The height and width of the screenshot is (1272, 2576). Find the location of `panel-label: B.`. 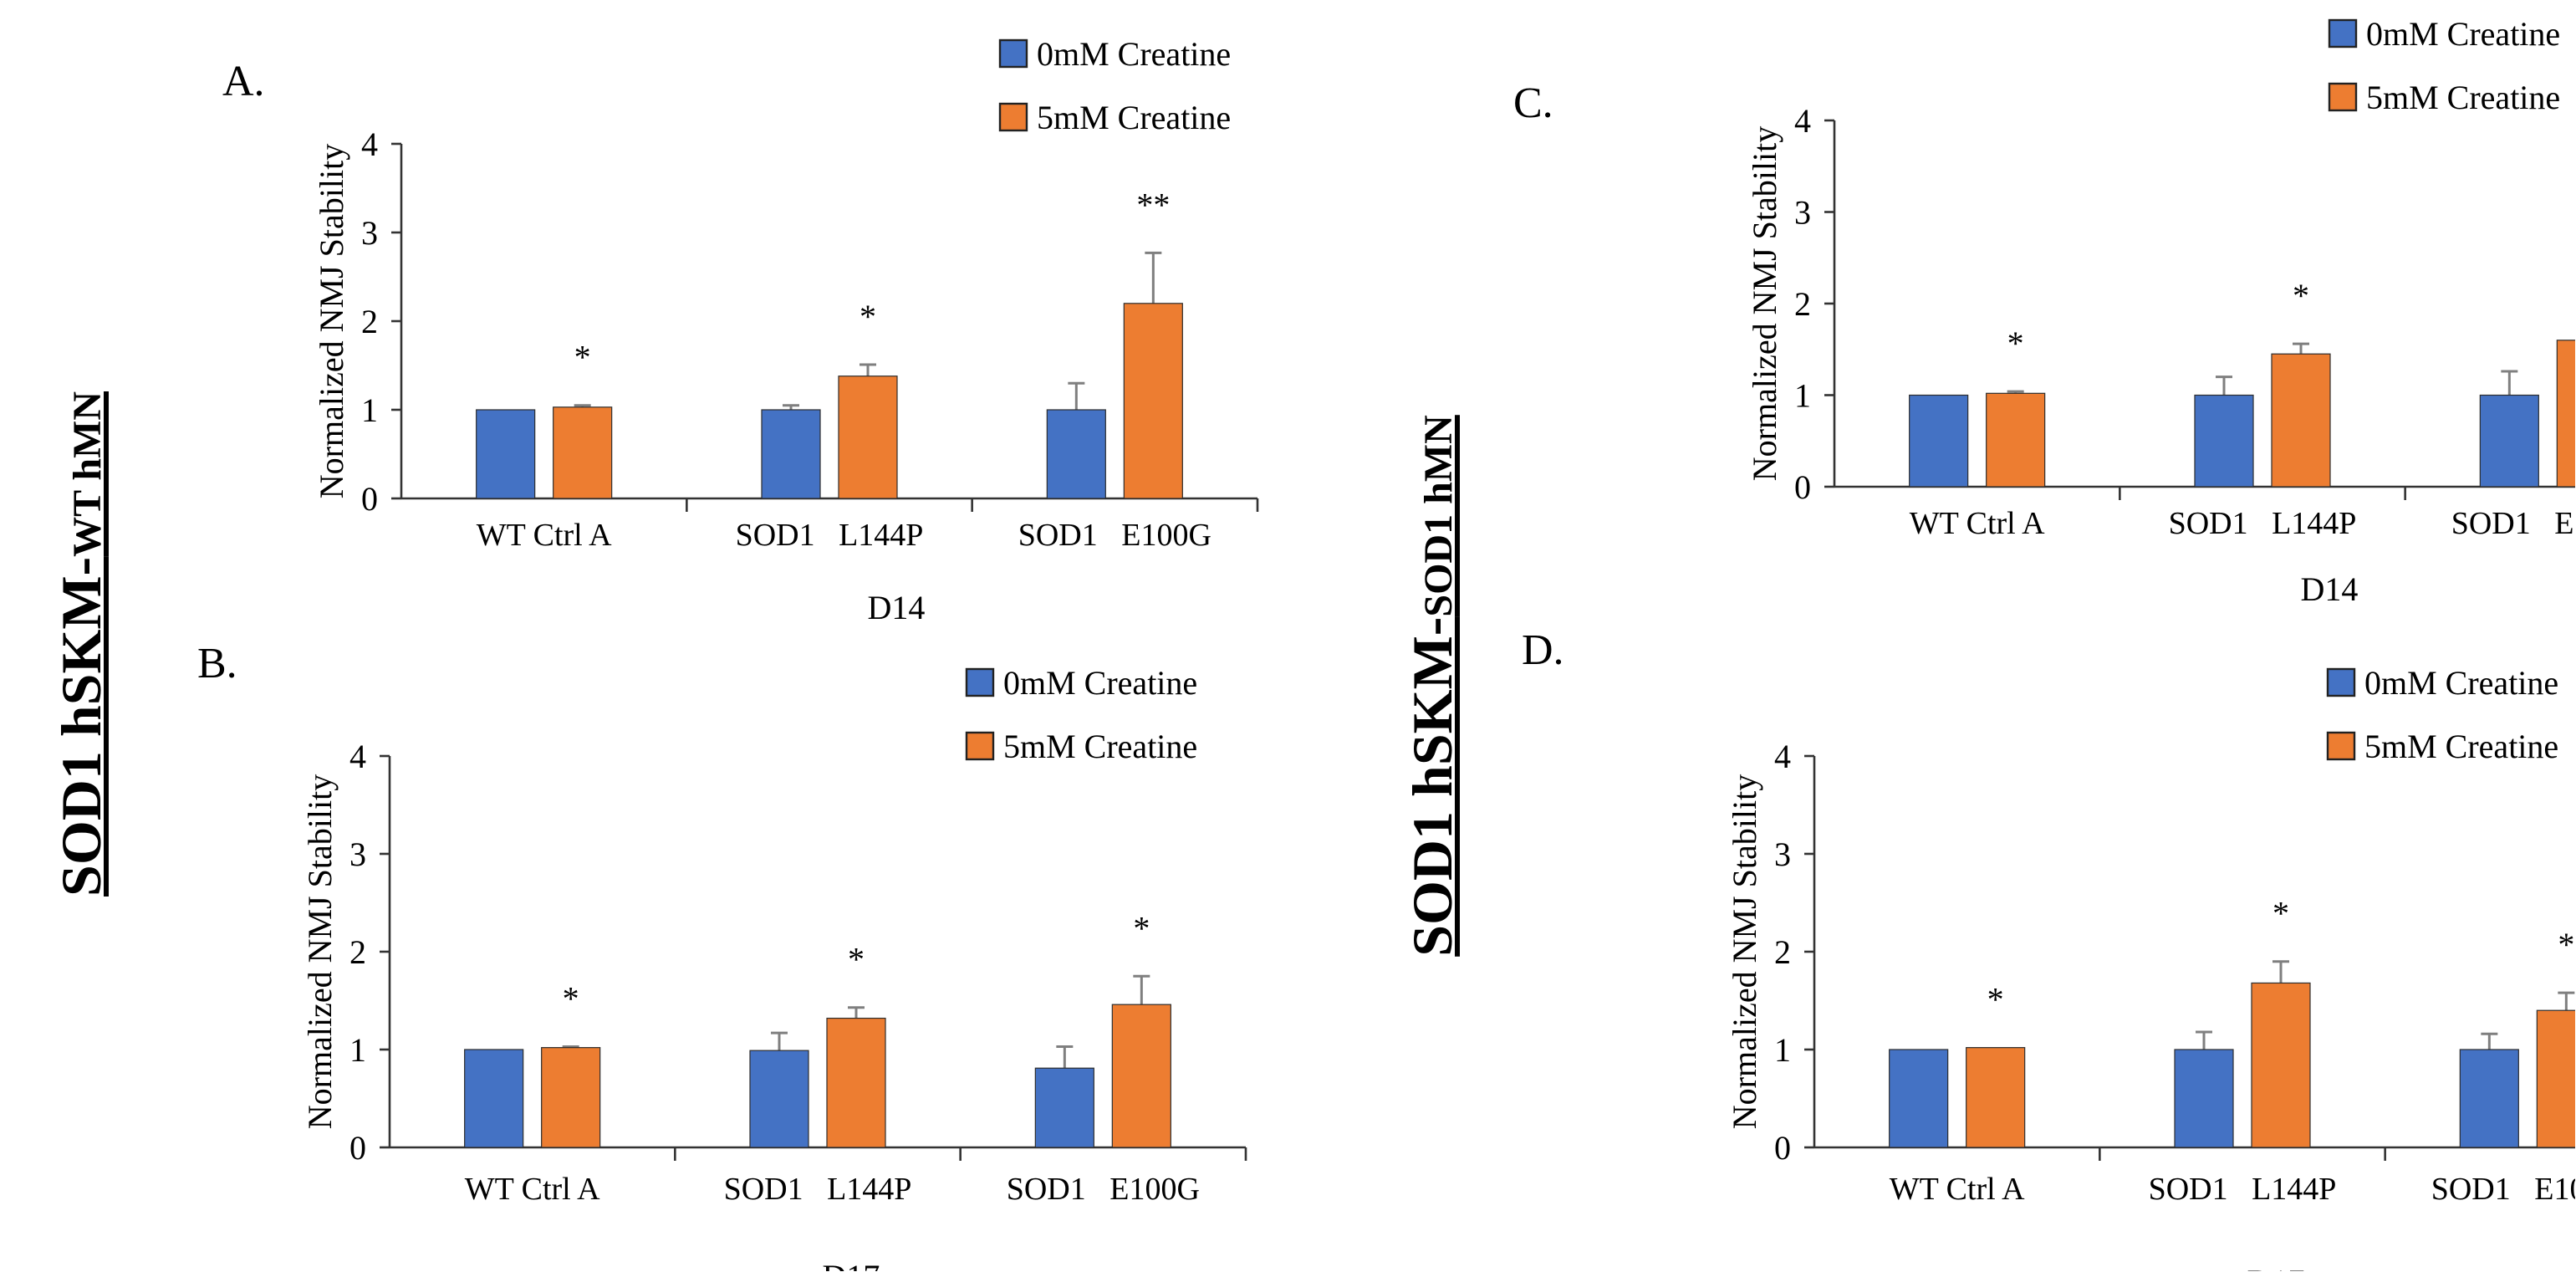

panel-label: B. is located at coordinates (217, 663).